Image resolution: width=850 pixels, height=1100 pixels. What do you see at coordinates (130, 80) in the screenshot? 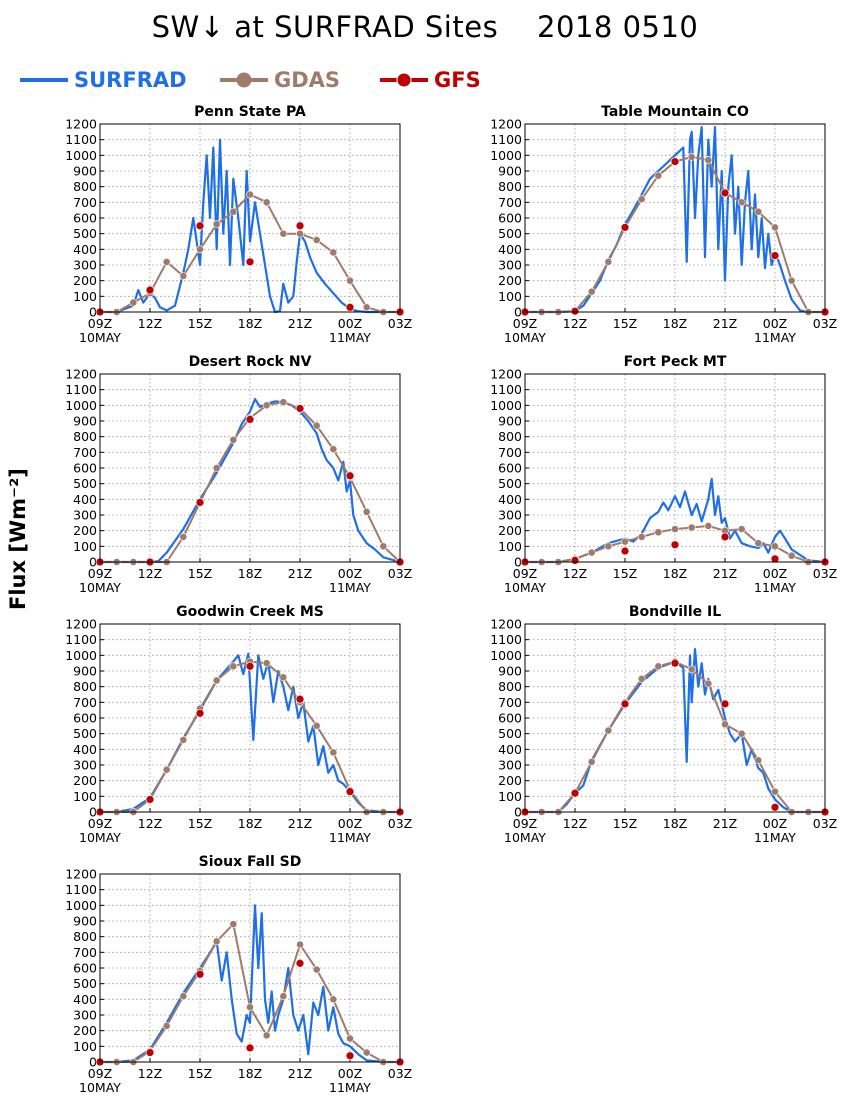
I see `legend-label-surfrad: SURFRAD` at bounding box center [130, 80].